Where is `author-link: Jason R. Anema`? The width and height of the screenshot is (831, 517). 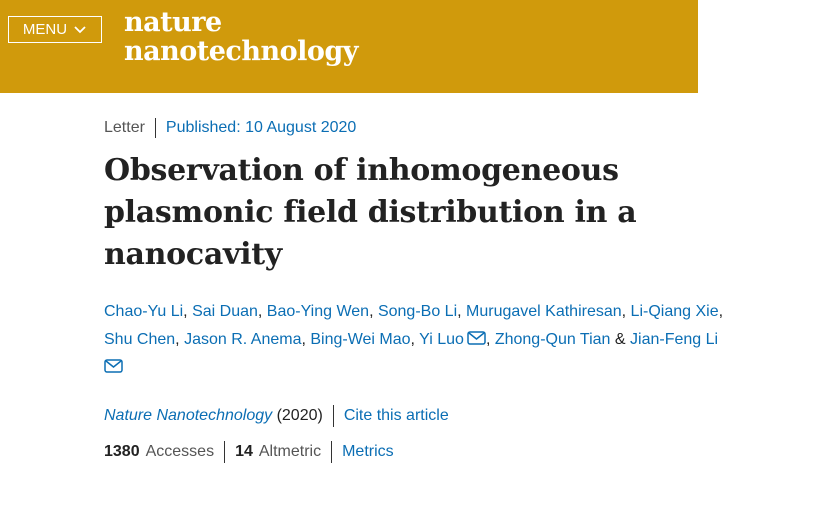 author-link: Jason R. Anema is located at coordinates (243, 339).